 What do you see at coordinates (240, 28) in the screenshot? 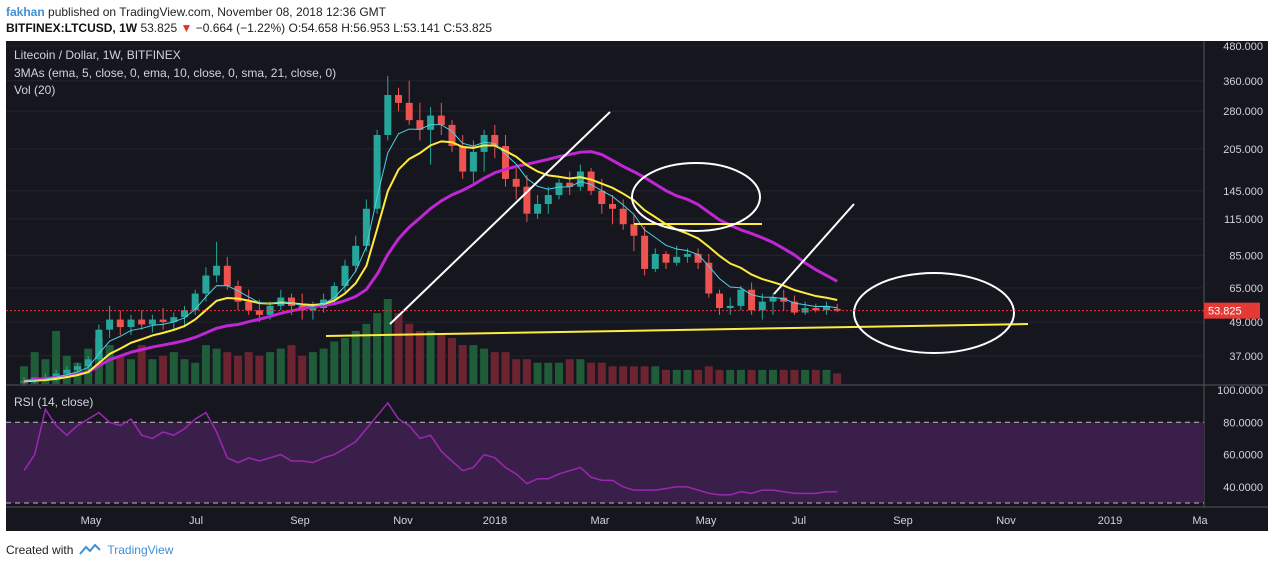
I see `price-change: −0.664 (−1.22%)` at bounding box center [240, 28].